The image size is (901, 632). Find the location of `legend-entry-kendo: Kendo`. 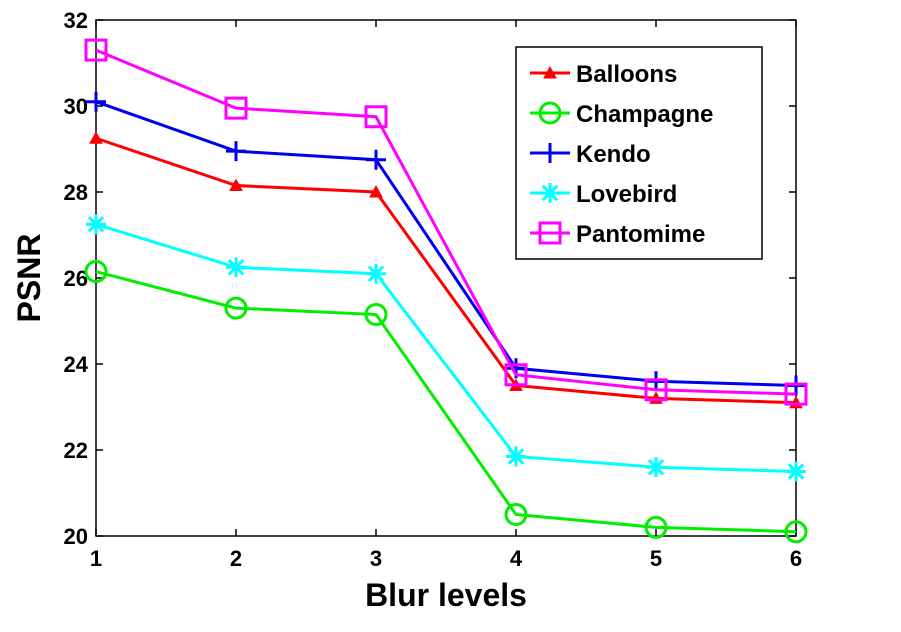

legend-entry-kendo: Kendo is located at coordinates (590, 154).